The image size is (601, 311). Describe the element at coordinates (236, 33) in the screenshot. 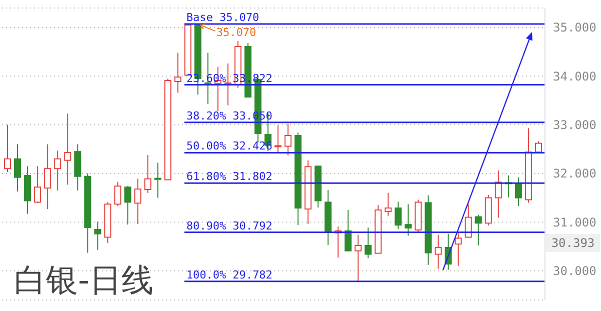

I see `annotation: 35.070` at that location.